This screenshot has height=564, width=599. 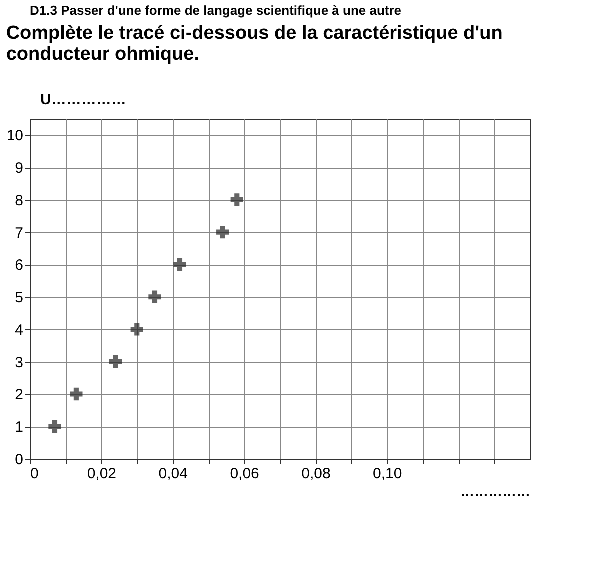 I want to click on chart-title: Complète le tracé ci-dessous de la caractéristique d'un conducteur ohmique., so click(x=254, y=44).